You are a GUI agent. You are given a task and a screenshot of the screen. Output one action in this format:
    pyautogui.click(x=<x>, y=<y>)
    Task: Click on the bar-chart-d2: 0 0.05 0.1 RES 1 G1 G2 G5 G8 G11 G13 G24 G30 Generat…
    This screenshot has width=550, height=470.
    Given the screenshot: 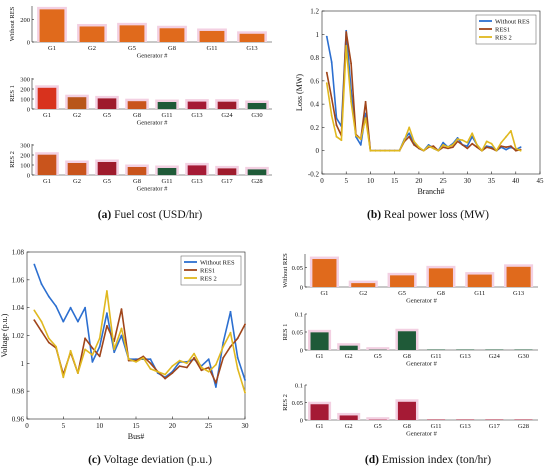 What is the action you would take?
    pyautogui.click(x=410, y=340)
    